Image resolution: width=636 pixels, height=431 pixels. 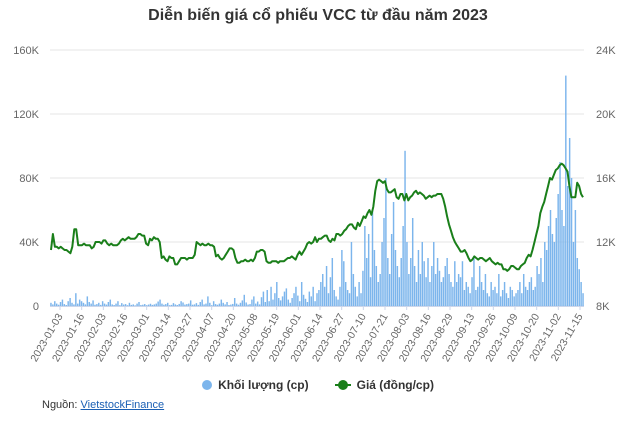 What do you see at coordinates (255, 385) in the screenshot?
I see `legend-item-volume: Khối lượng (cp)` at bounding box center [255, 385].